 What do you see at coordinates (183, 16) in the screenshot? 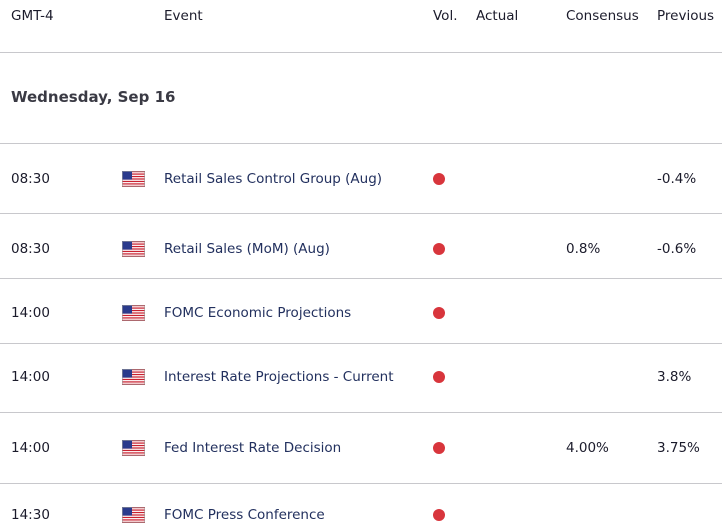
I see `column-header: Event` at bounding box center [183, 16].